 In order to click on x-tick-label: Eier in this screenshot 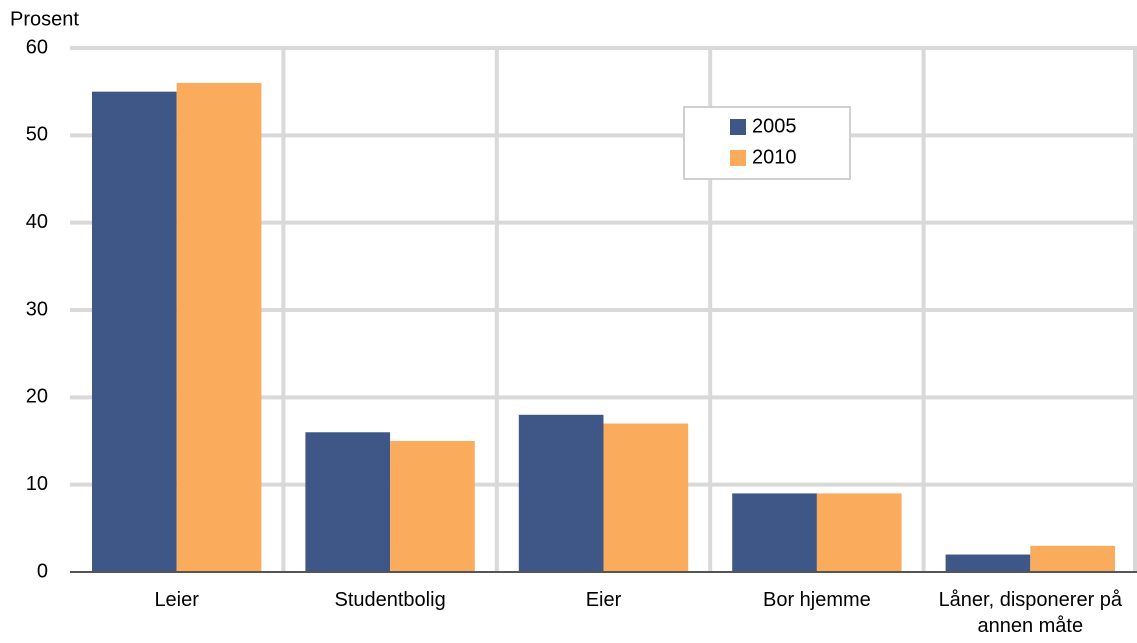, I will do `click(603, 600)`.